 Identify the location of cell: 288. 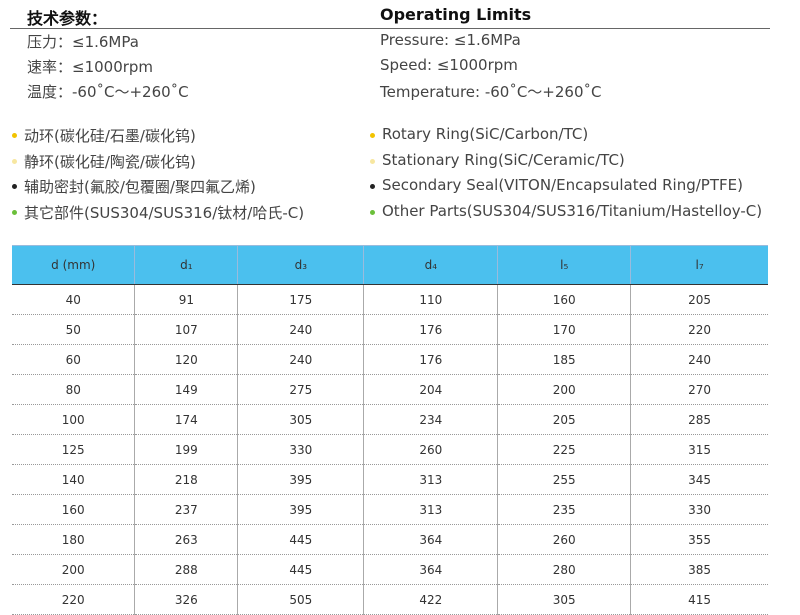
(186, 569).